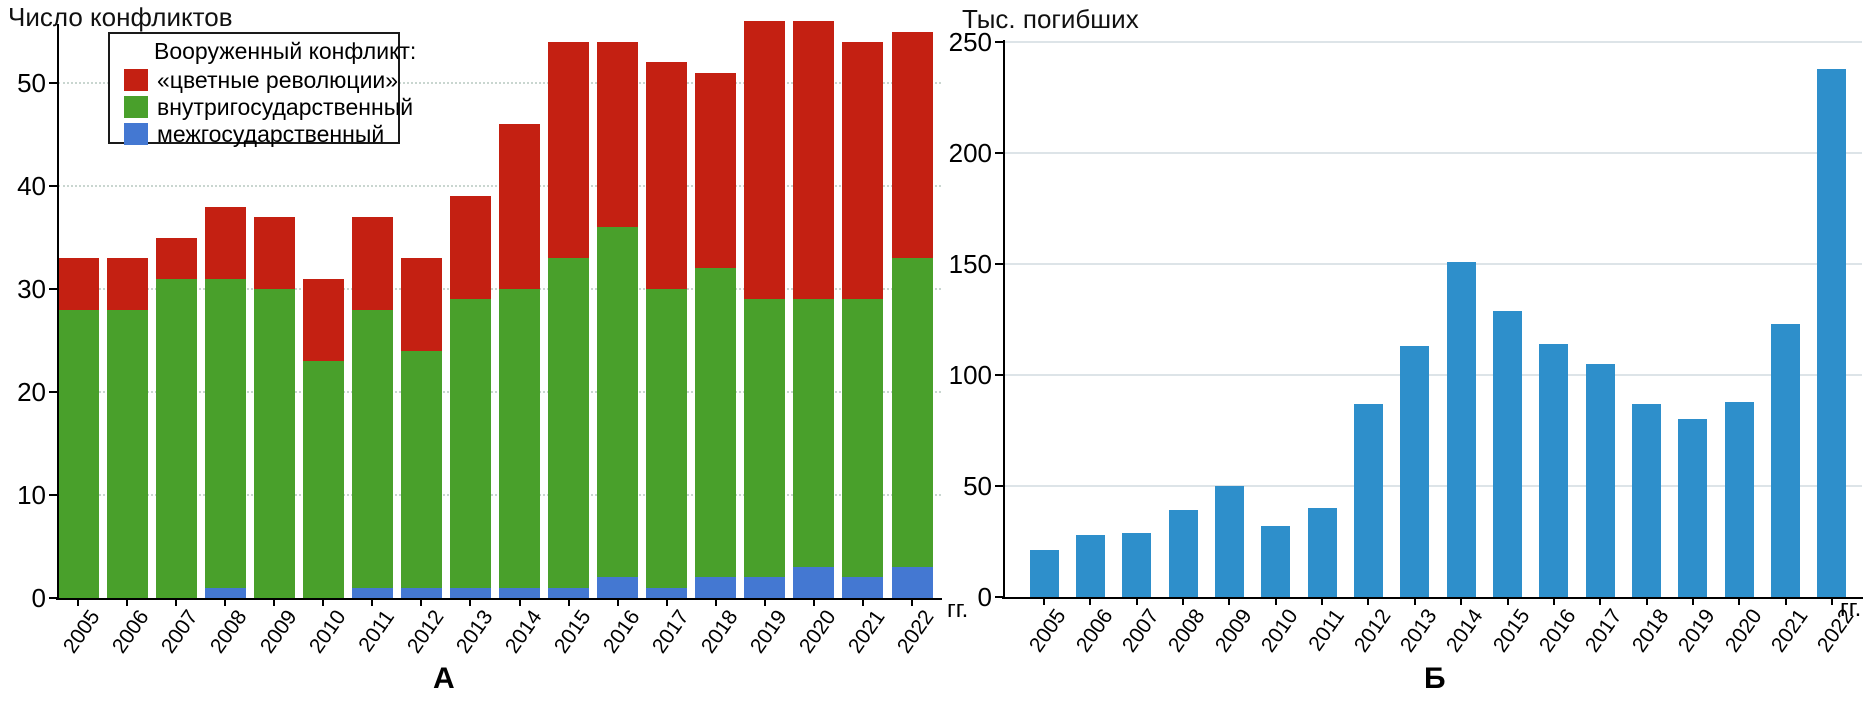 Image resolution: width=1866 pixels, height=706 pixels. What do you see at coordinates (278, 79) in the screenshot?
I see `legend-label: «цветные революции»` at bounding box center [278, 79].